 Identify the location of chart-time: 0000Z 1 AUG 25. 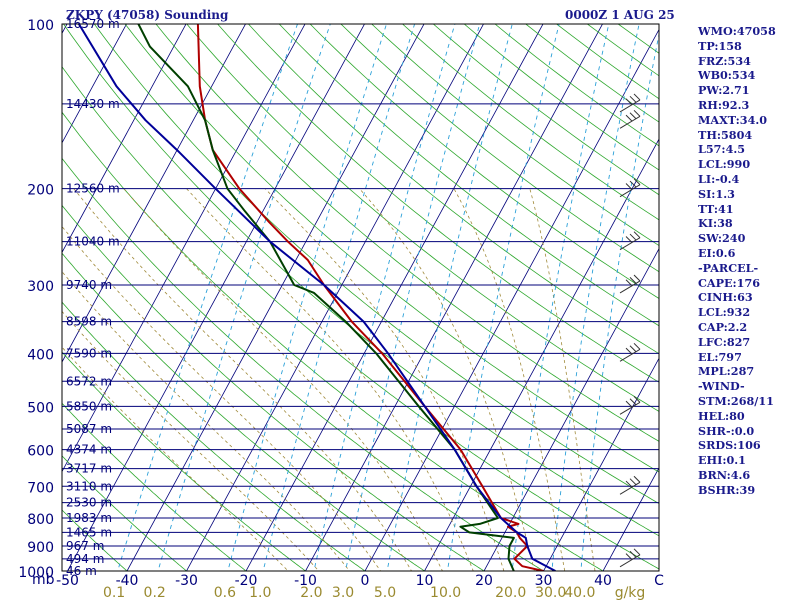
(620, 15).